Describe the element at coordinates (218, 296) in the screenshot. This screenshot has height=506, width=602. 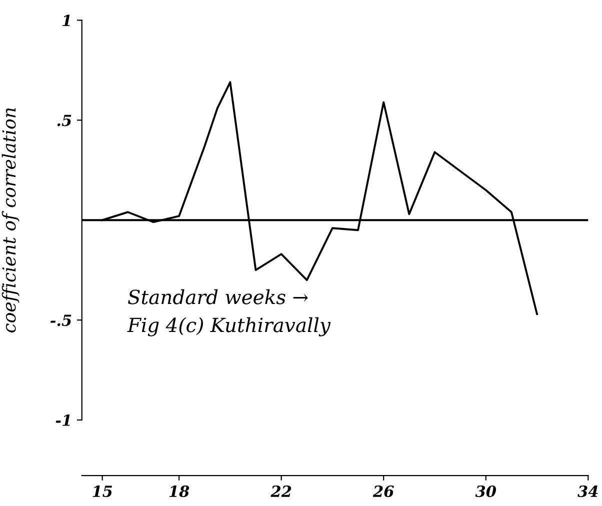
I see `annotation: Standard weeks →` at that location.